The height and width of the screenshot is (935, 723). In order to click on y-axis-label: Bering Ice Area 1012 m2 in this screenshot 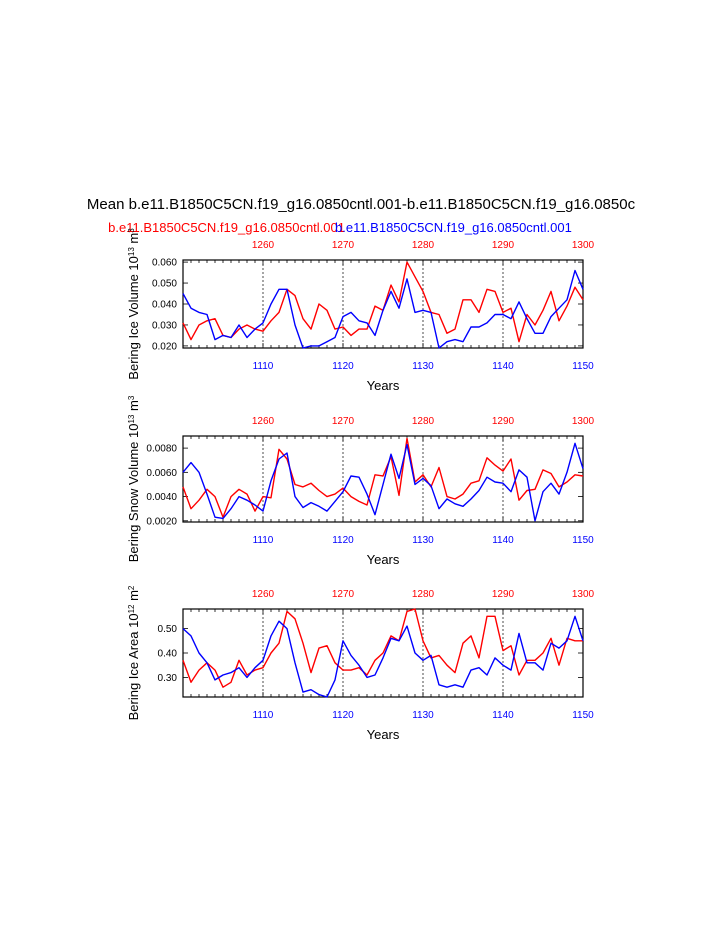, I will do `click(133, 652)`.